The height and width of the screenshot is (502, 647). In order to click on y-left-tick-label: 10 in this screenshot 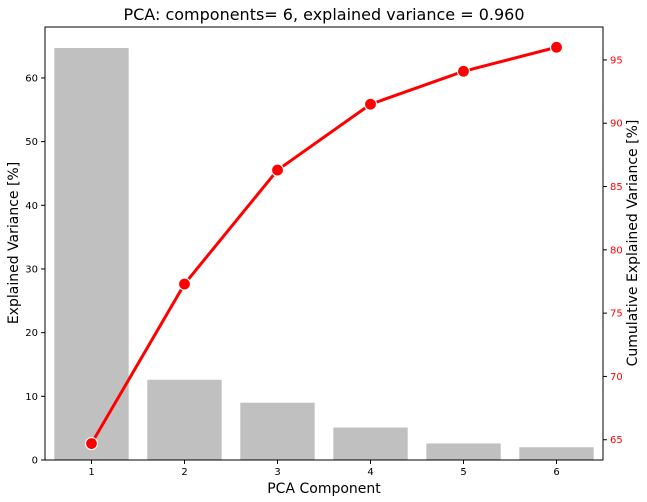, I will do `click(31, 397)`.